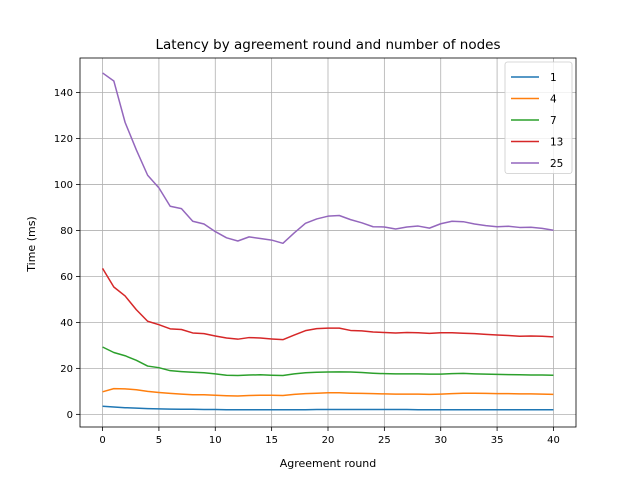 Image resolution: width=640 pixels, height=480 pixels. I want to click on x-tick-label: 10, so click(215, 440).